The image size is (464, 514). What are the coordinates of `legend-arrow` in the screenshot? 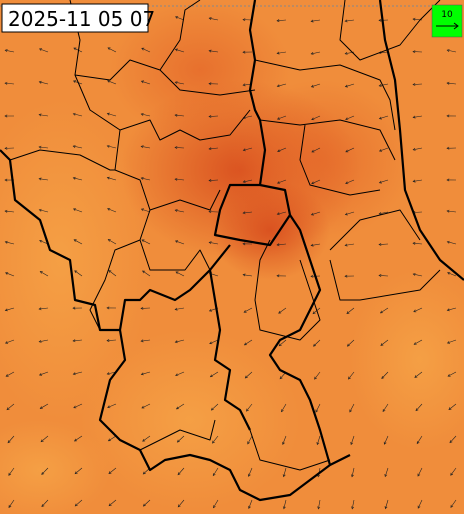 It's located at (447, 26).